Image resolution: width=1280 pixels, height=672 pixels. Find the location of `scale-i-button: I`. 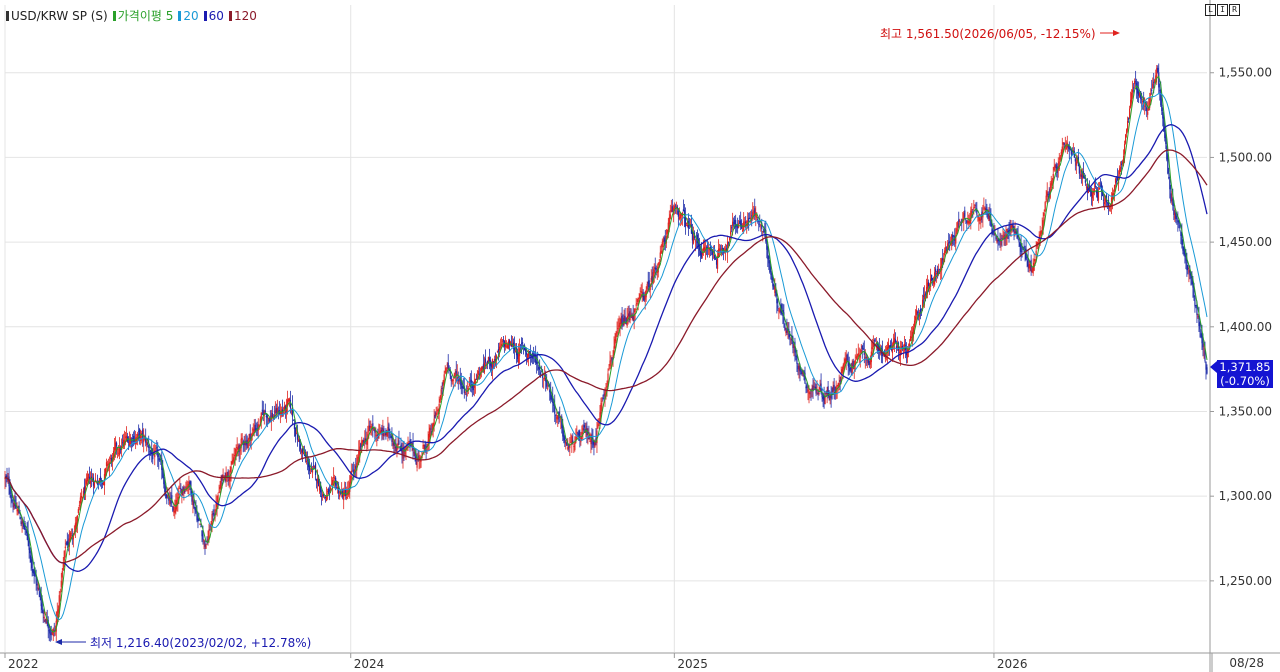

scale-i-button: I is located at coordinates (1222, 10).